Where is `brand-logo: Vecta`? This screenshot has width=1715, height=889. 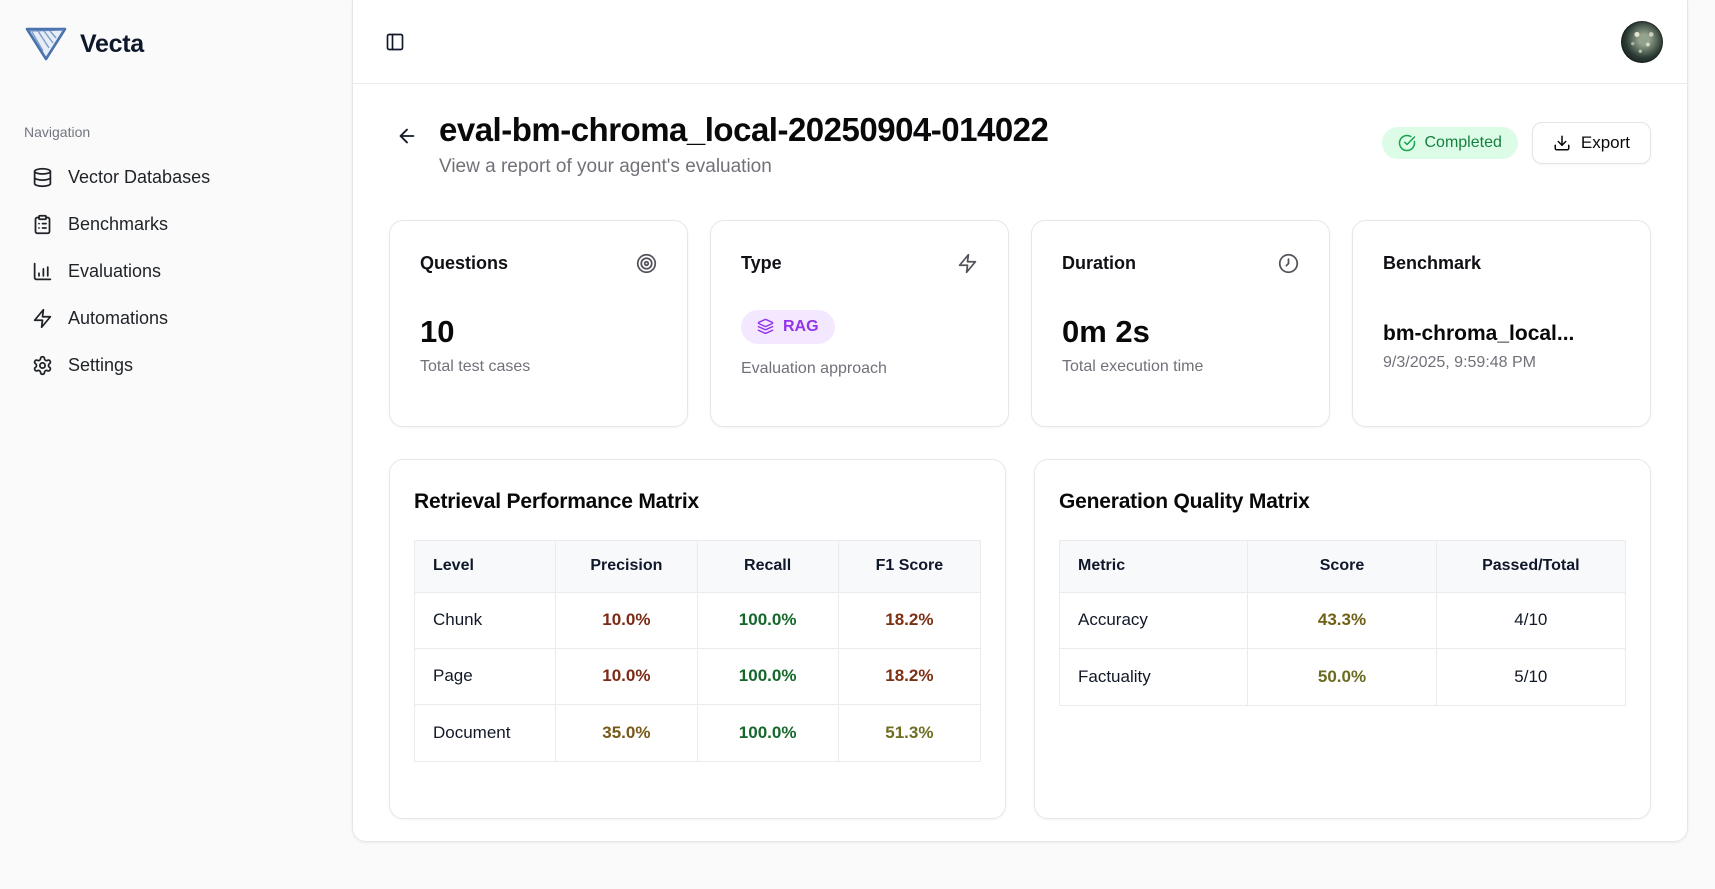 brand-logo: Vecta is located at coordinates (176, 44).